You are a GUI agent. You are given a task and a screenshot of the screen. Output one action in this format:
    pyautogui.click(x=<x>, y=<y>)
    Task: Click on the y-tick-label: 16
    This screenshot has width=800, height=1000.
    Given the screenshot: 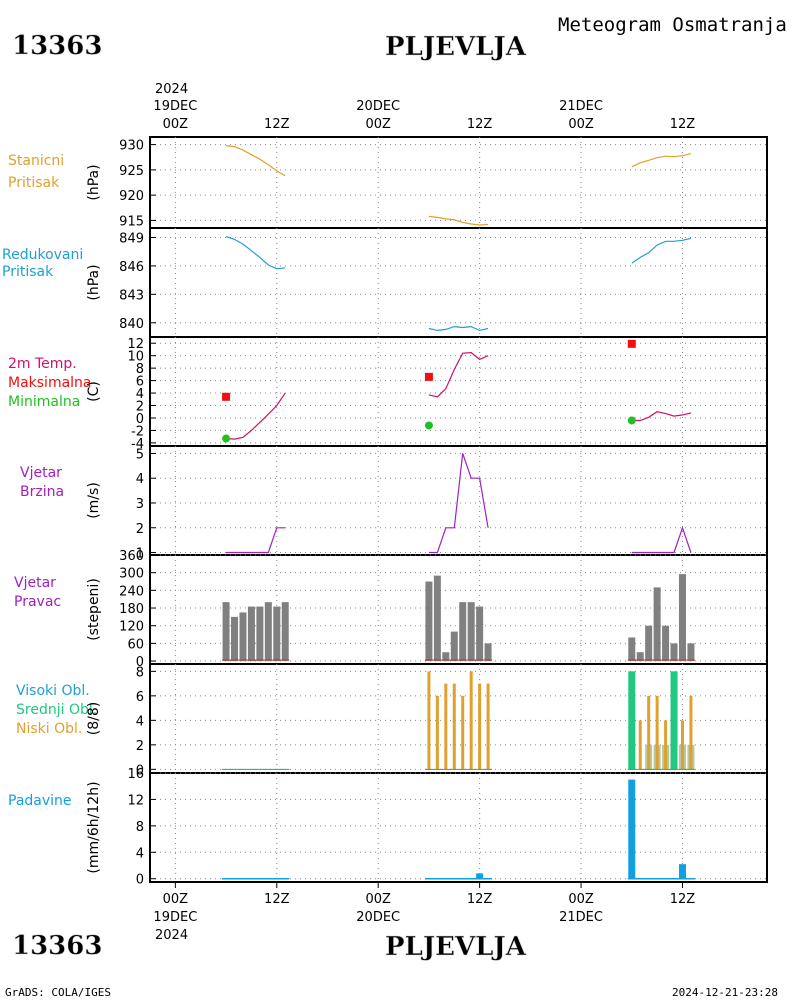 What is the action you would take?
    pyautogui.click(x=135, y=774)
    